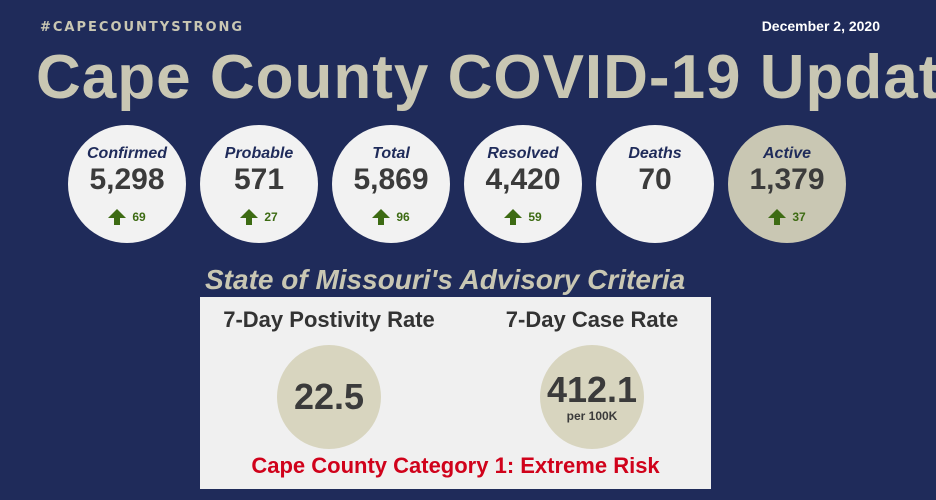 The width and height of the screenshot is (936, 500). Describe the element at coordinates (127, 179) in the screenshot. I see `stat-value: 5,298` at that location.